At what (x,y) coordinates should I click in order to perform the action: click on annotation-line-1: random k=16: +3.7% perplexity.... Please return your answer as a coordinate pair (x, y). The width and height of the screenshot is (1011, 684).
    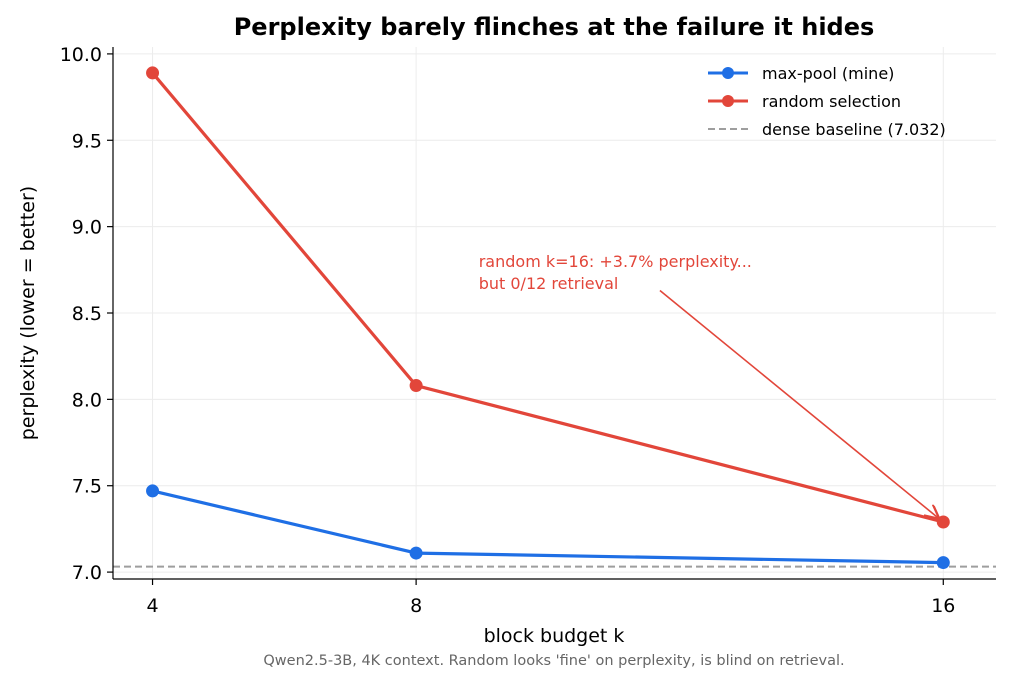
    Looking at the image, I should click on (615, 261).